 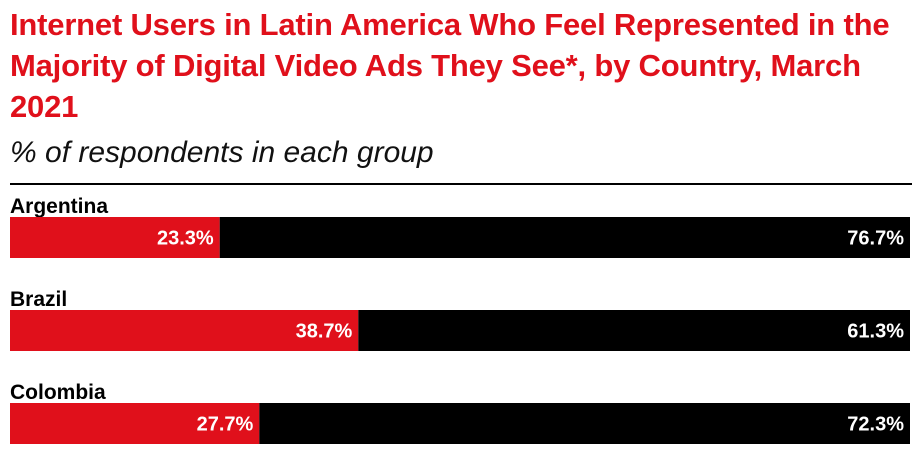 I want to click on data-label-colombia-2: 72.3%, so click(x=875, y=425).